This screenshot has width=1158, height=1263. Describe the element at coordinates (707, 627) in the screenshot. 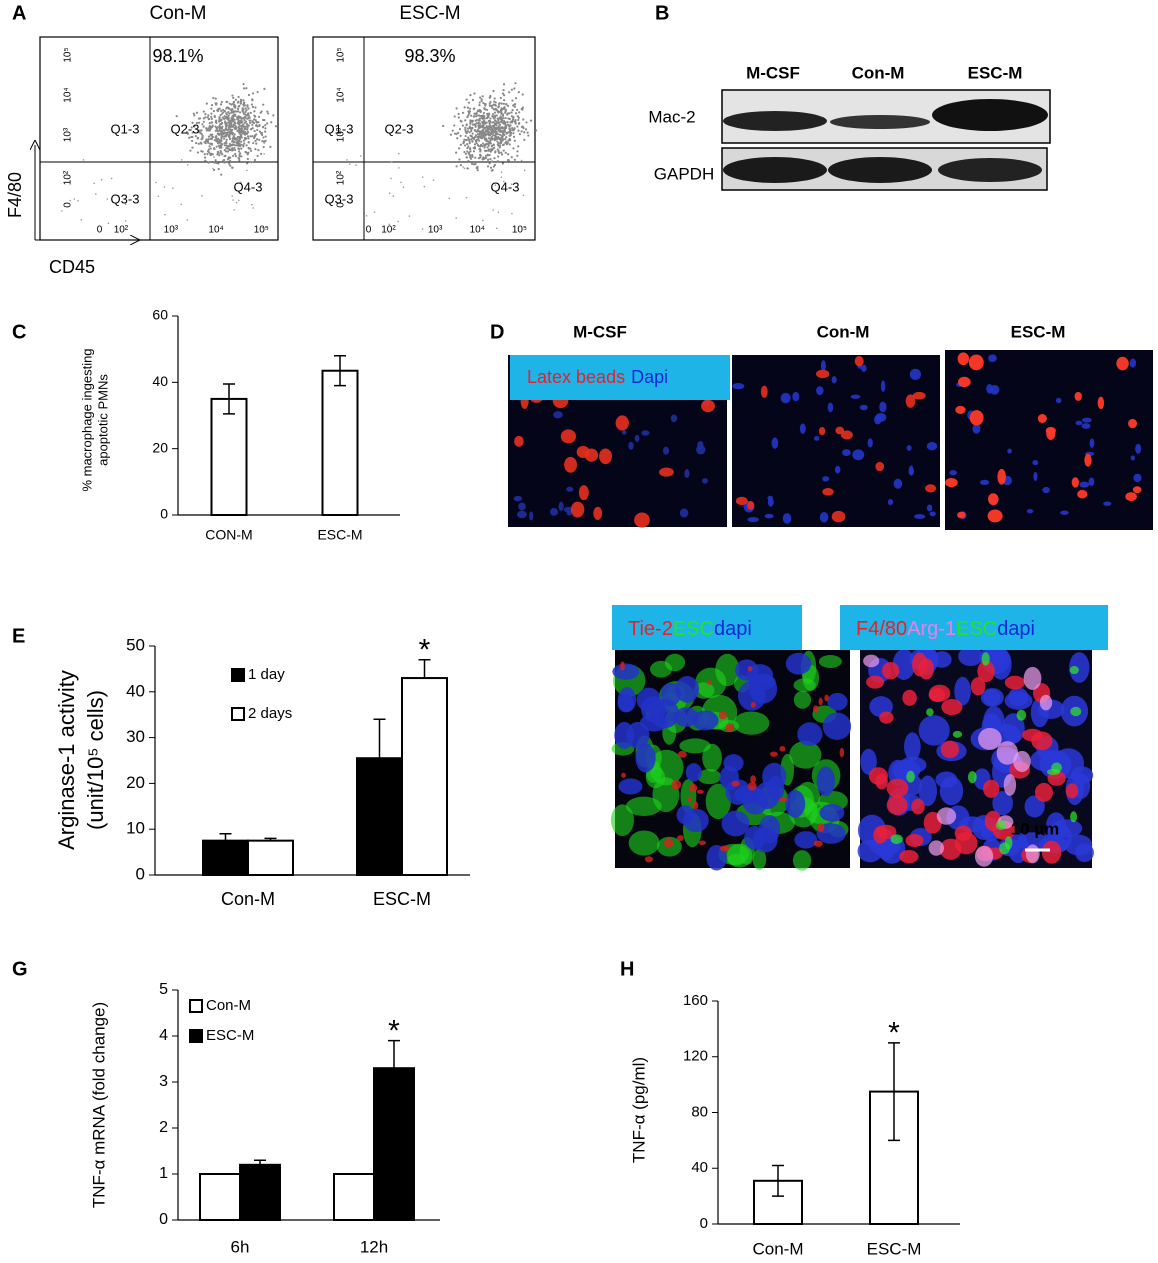

I see `label-box` at that location.